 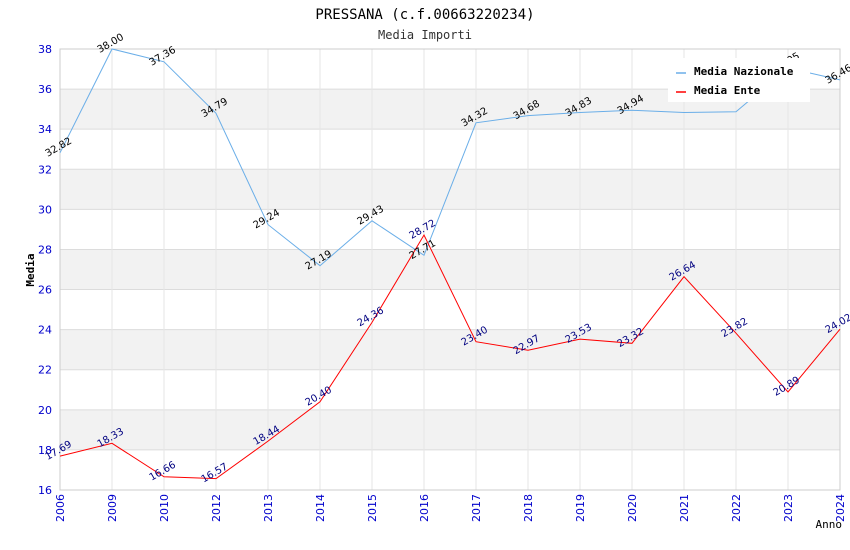 I want to click on y-tick-label: 24, so click(x=45, y=330).